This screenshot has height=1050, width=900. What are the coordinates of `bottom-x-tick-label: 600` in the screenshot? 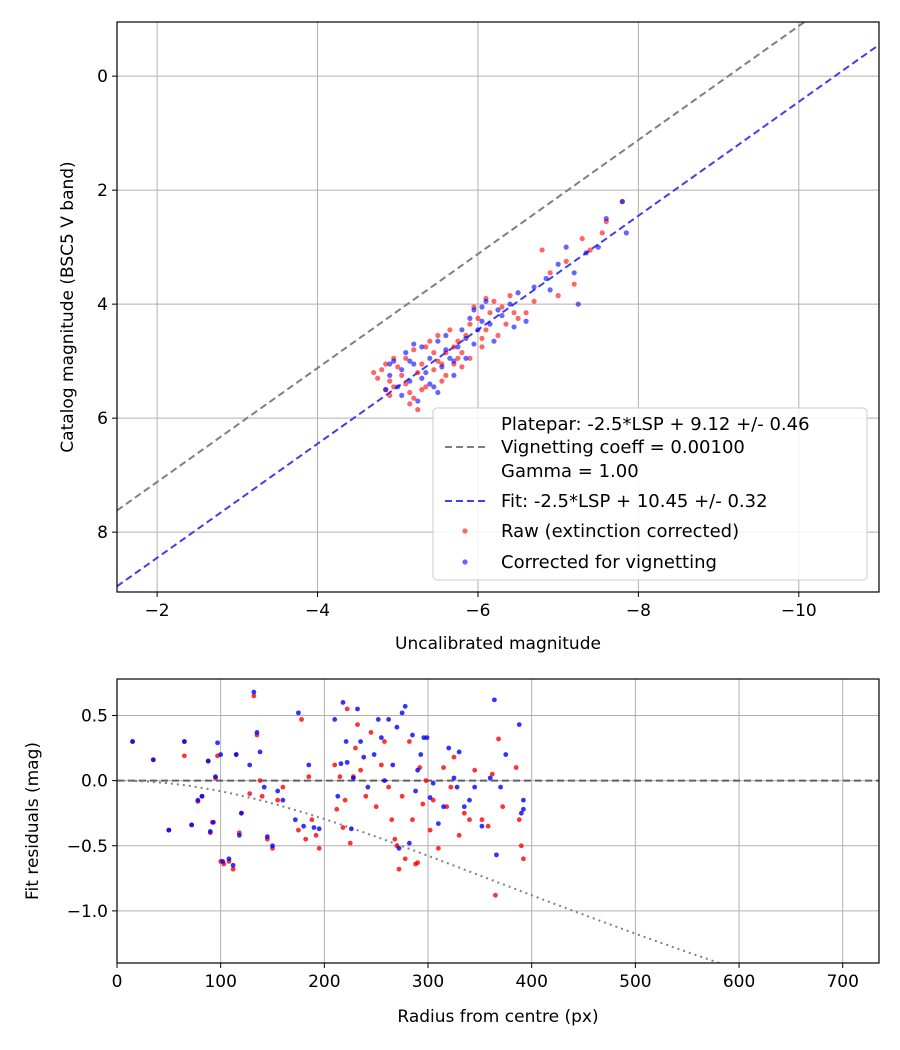 It's located at (739, 982).